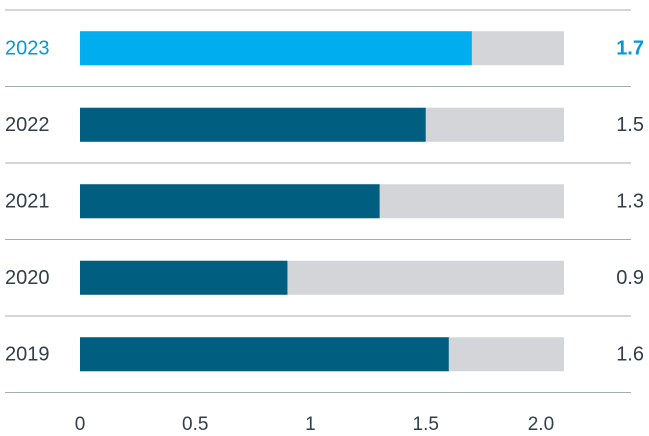 This screenshot has width=649, height=436. What do you see at coordinates (27, 48) in the screenshot?
I see `category-label: 2023` at bounding box center [27, 48].